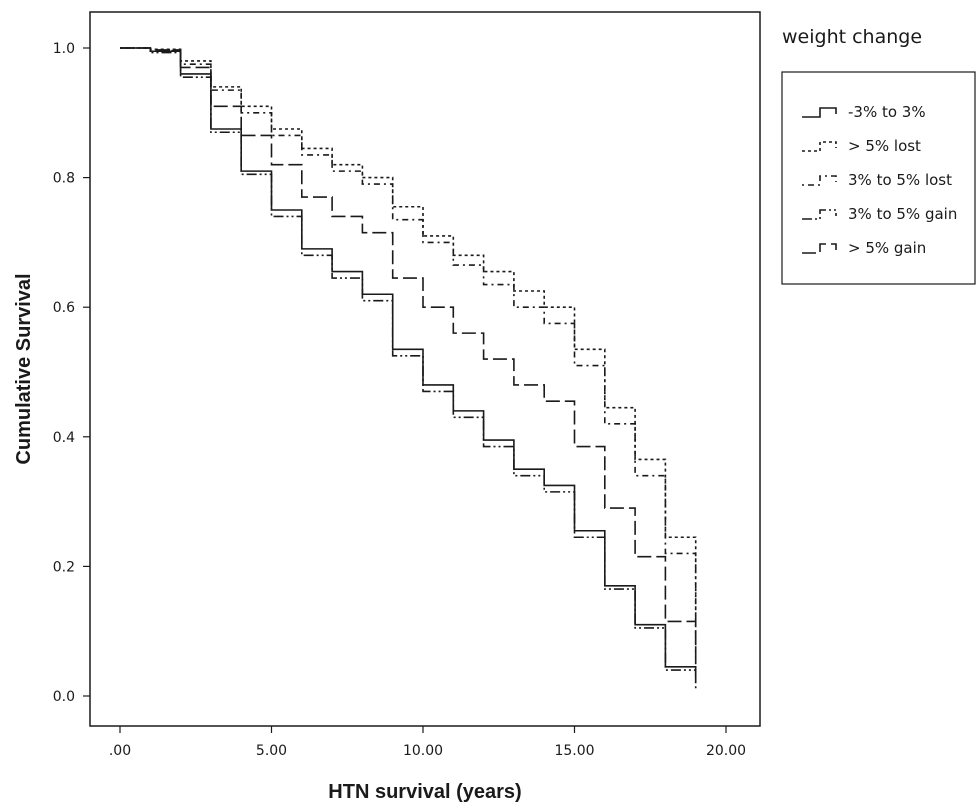 This screenshot has height=807, width=976. I want to click on y-tick-label: 0.8, so click(64, 179).